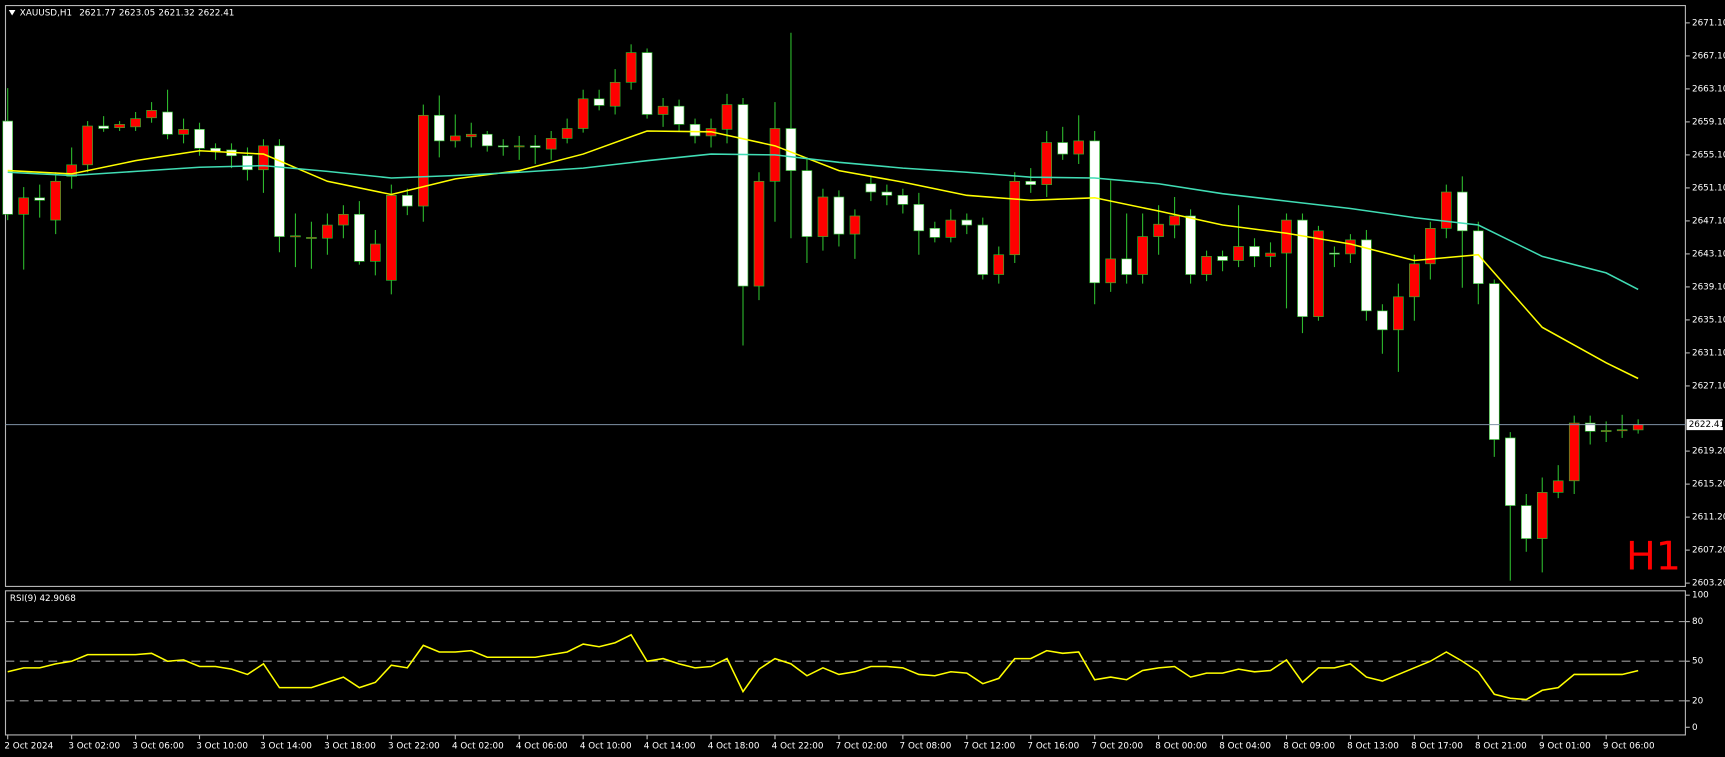 The height and width of the screenshot is (757, 1725). Describe the element at coordinates (1245, 746) in the screenshot. I see `x-tick-label: 8 Oct 04:00` at that location.